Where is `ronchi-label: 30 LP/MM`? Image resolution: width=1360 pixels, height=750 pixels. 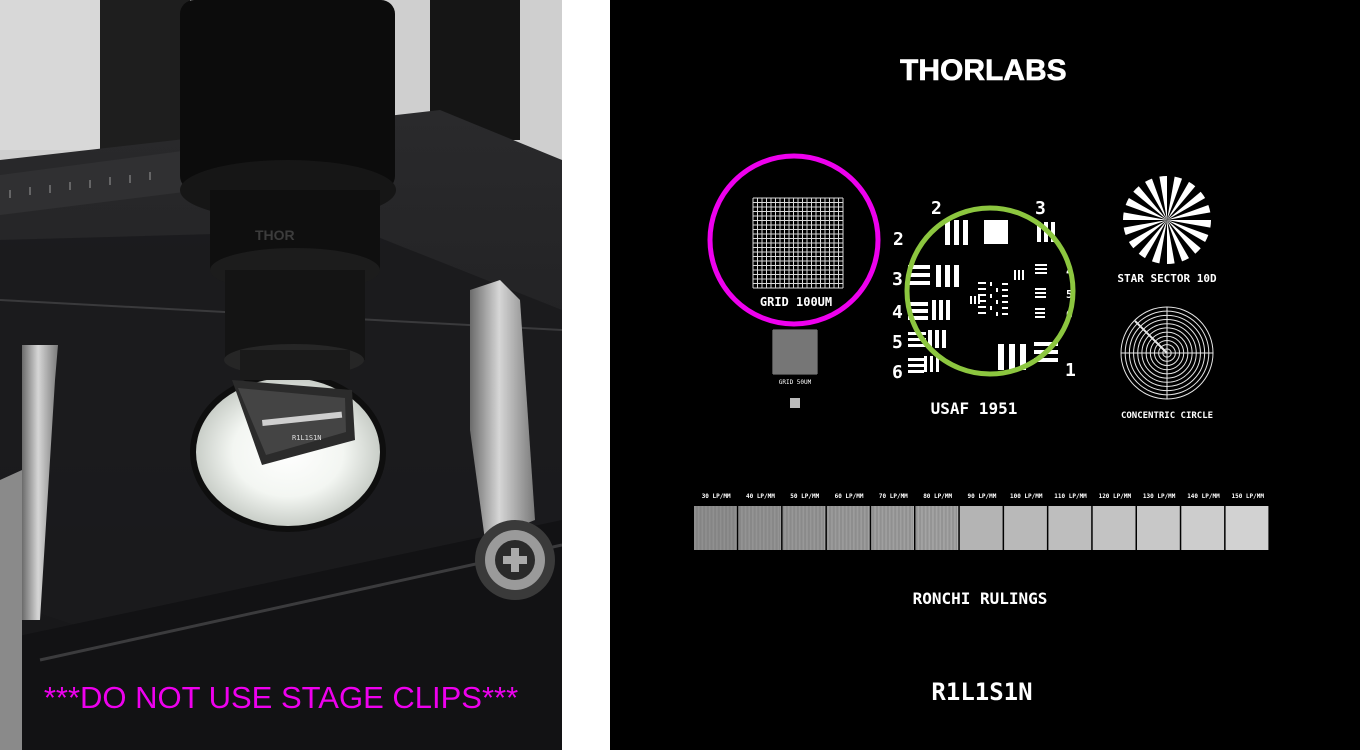 ronchi-label: 30 LP/MM is located at coordinates (716, 496).